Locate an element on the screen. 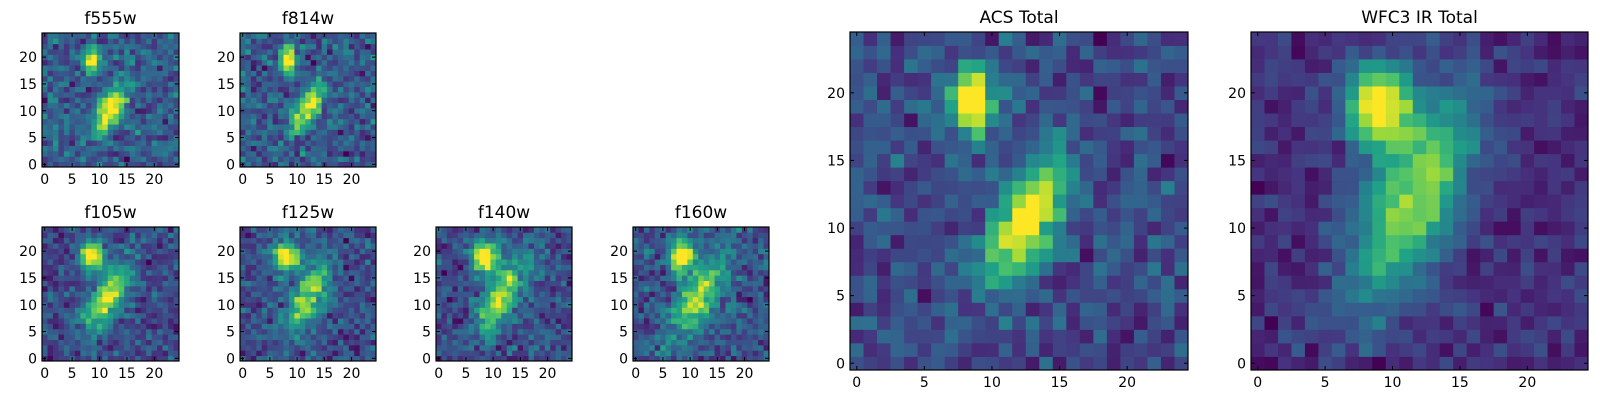 This screenshot has height=400, width=1600. y-tick-label: 15 is located at coordinates (619, 279).